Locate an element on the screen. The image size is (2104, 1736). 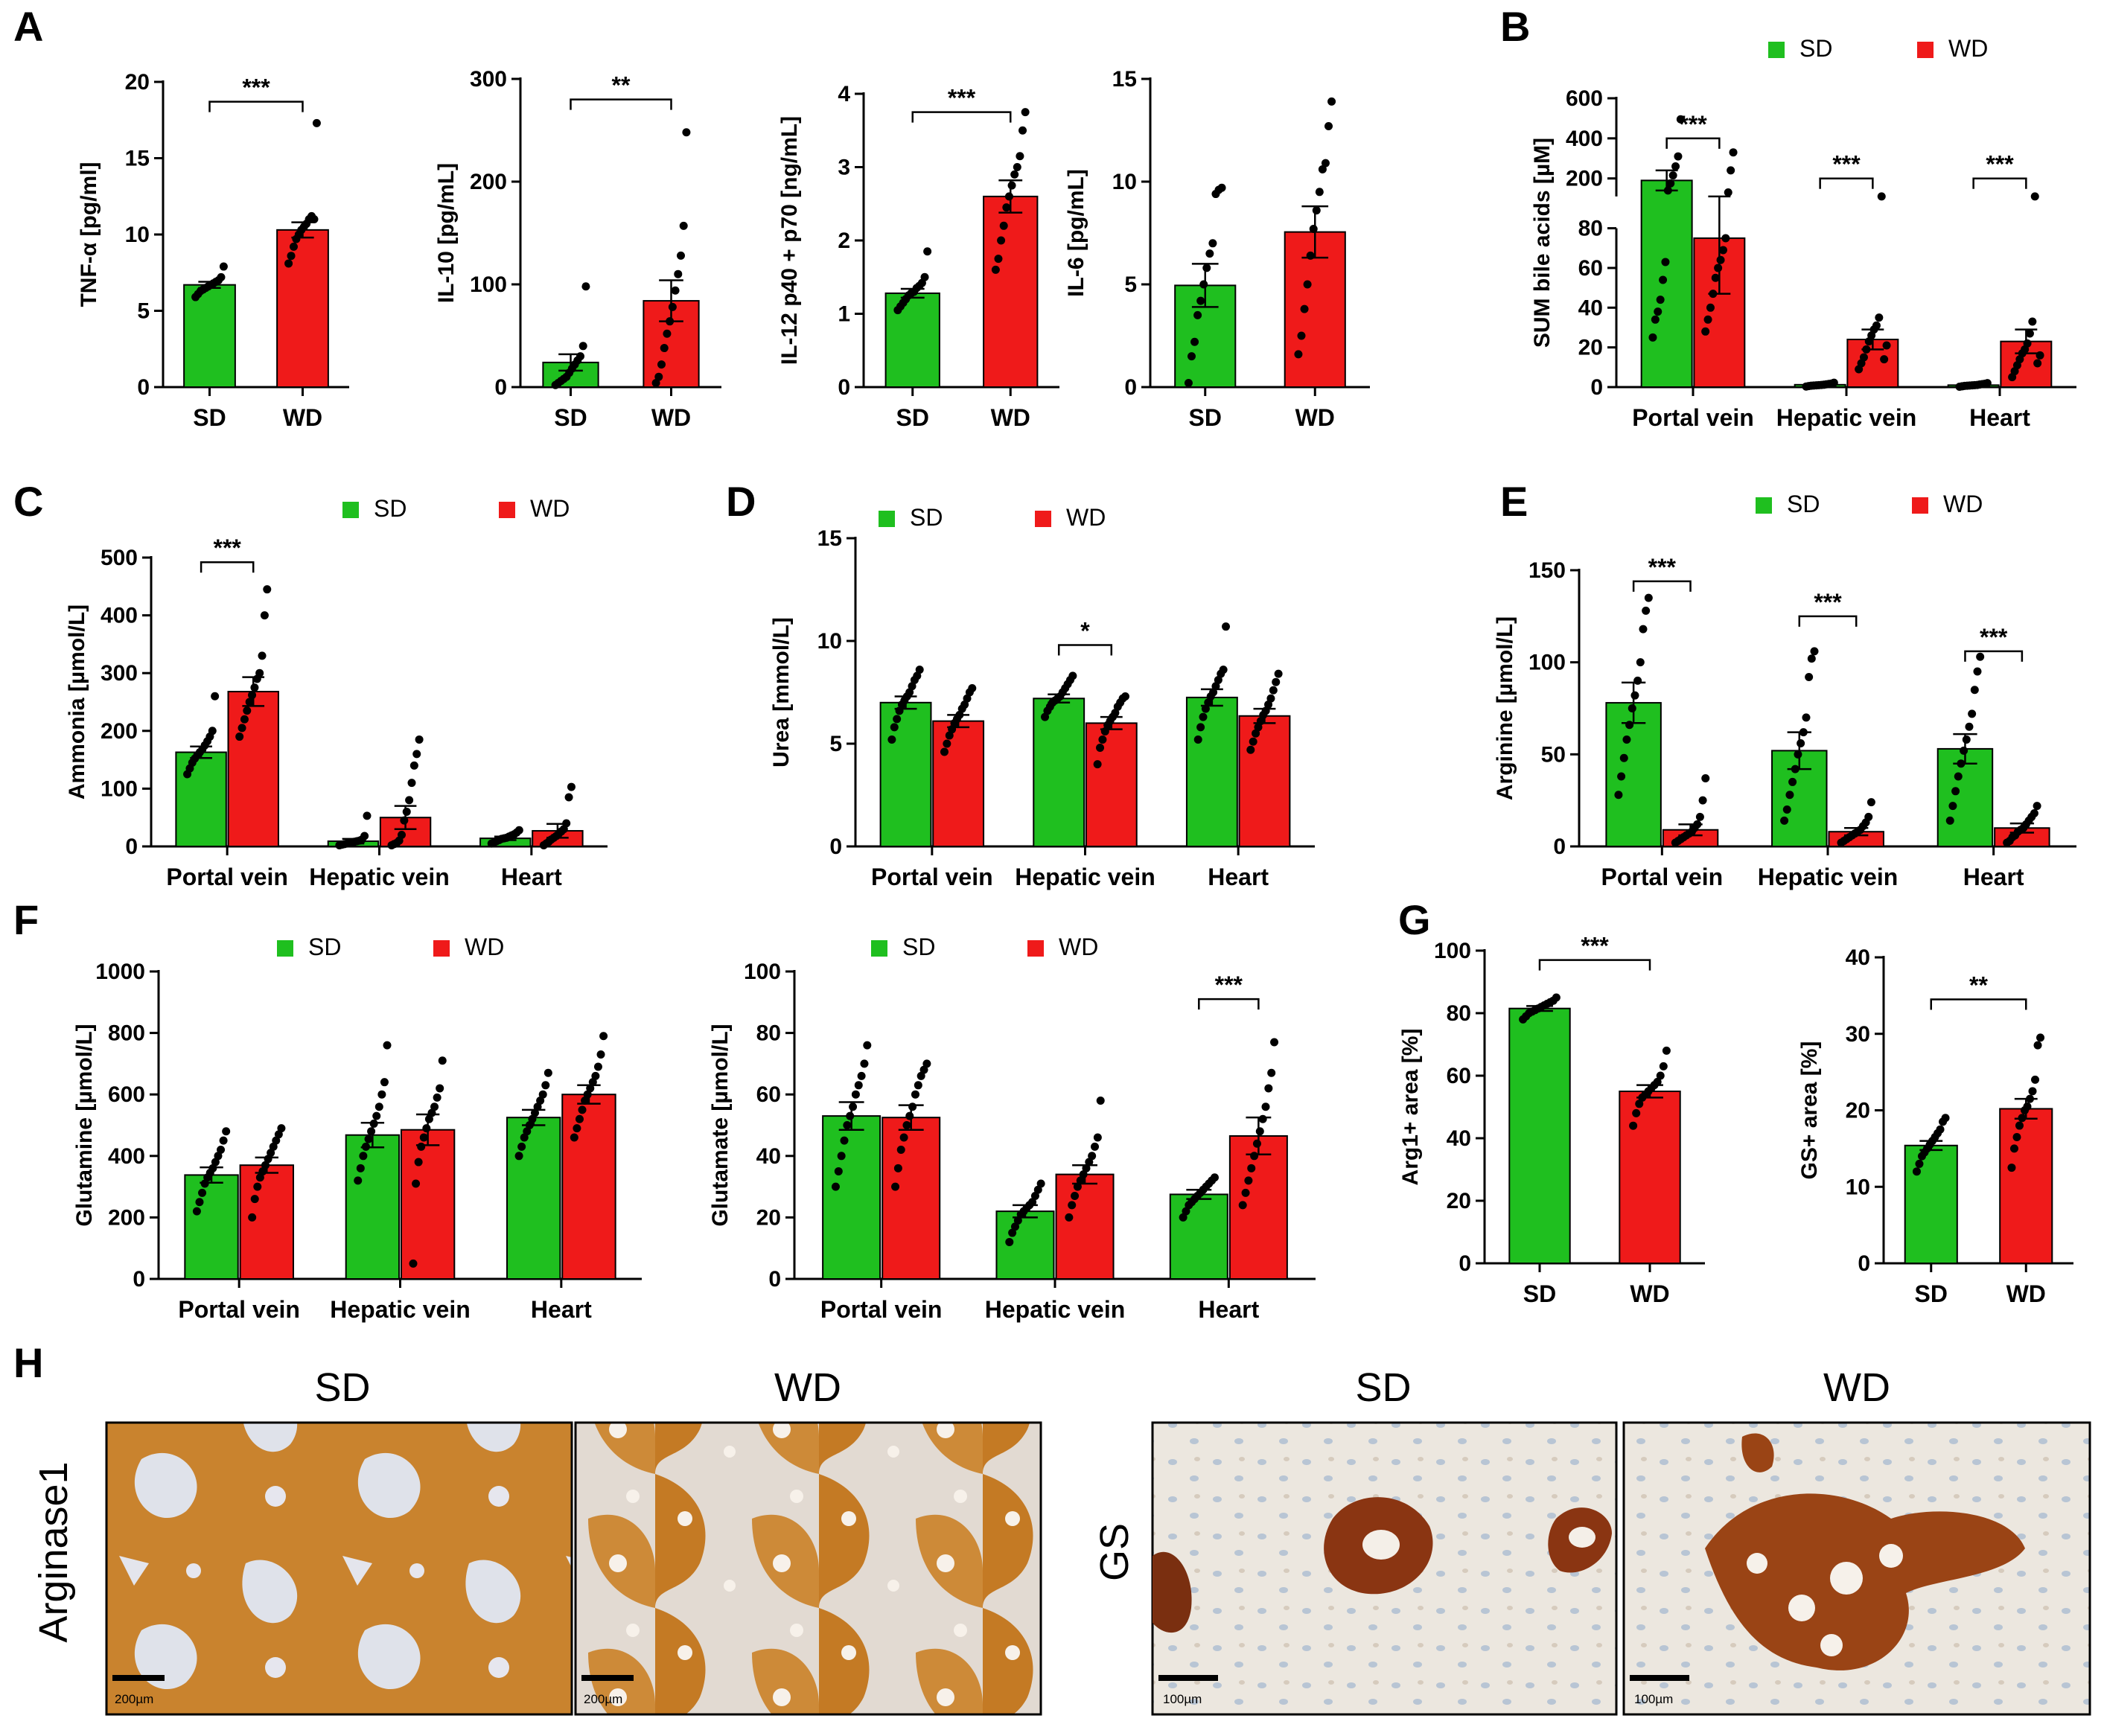
y-tick-label: 1 is located at coordinates (844, 314).